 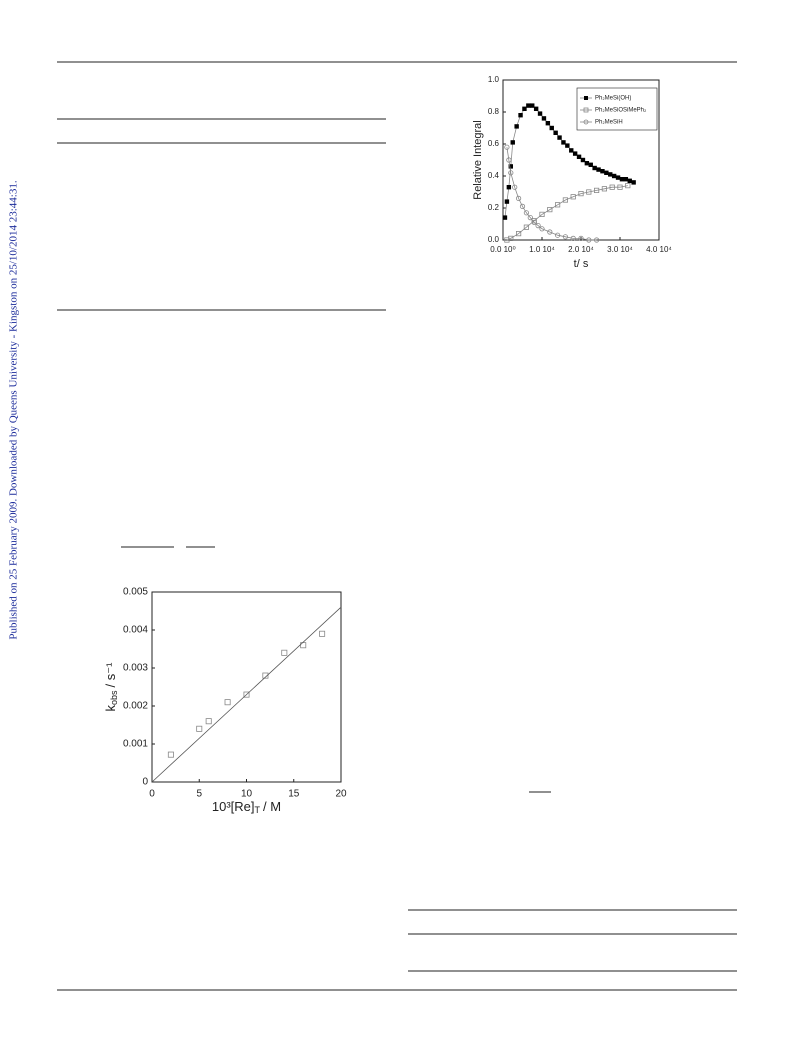 I want to click on legend-label: Ph₂MeSiH, so click(x=609, y=123).